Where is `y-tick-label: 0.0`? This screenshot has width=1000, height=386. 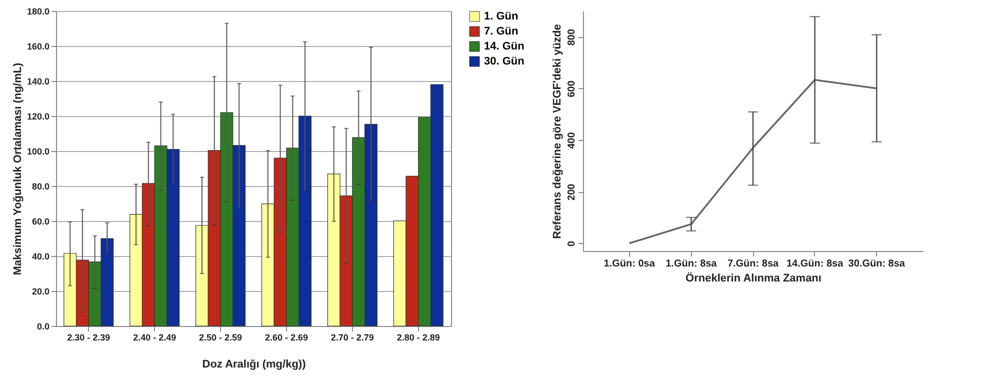 y-tick-label: 0.0 is located at coordinates (43, 327).